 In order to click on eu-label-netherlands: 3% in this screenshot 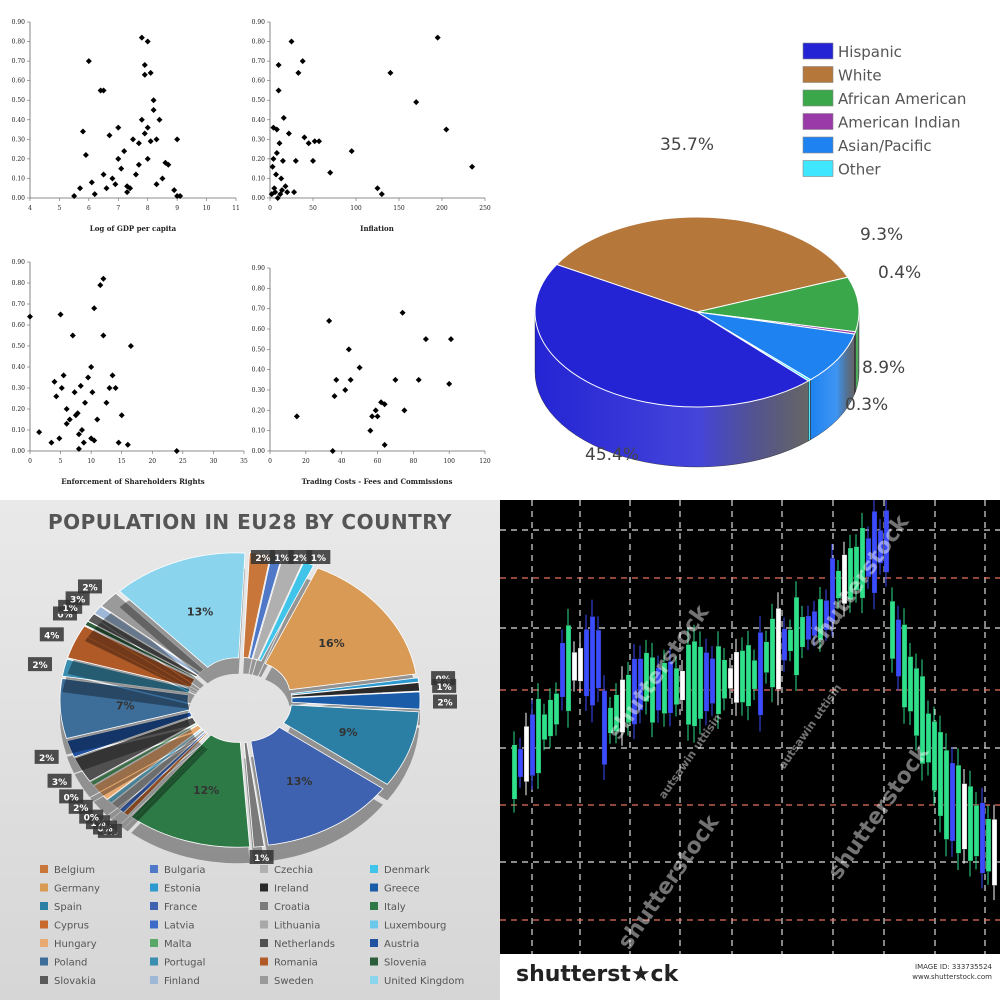, I will do `click(59, 783)`.